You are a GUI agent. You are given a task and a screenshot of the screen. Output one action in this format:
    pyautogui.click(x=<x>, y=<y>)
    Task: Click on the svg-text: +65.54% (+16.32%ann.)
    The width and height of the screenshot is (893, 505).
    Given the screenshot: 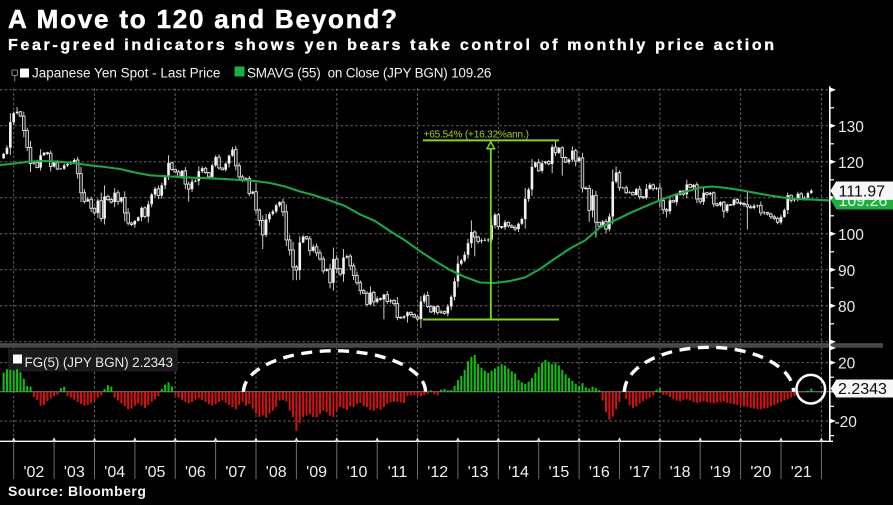 What is the action you would take?
    pyautogui.click(x=476, y=135)
    